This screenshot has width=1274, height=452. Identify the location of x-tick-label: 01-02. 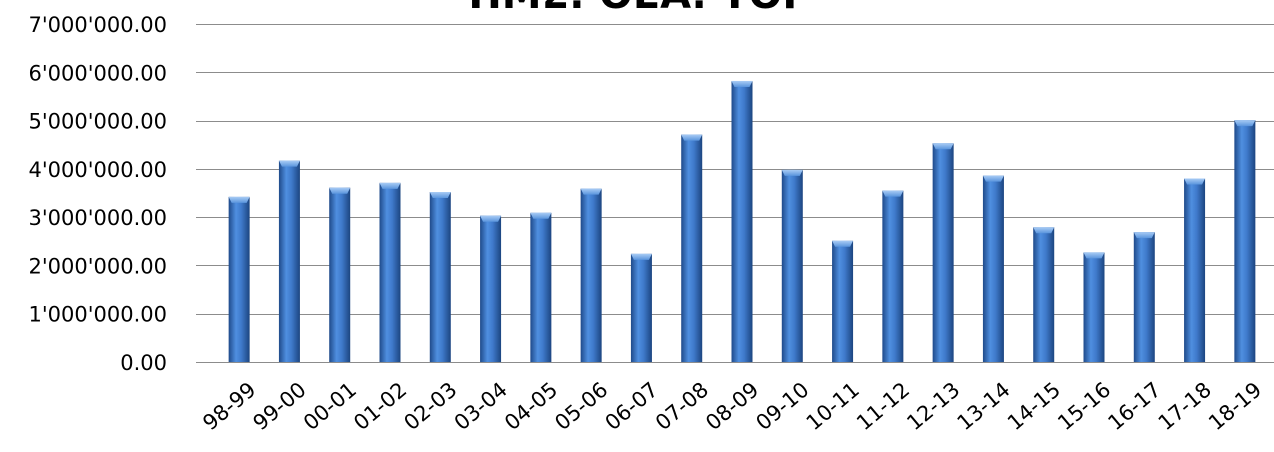
(380, 407).